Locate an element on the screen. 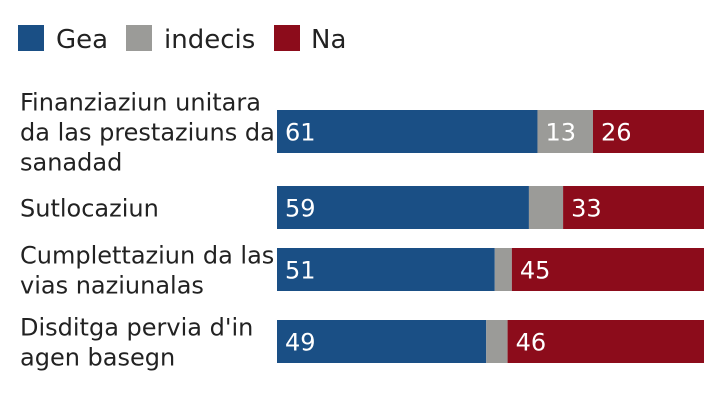 The width and height of the screenshot is (720, 409). legend-label-indecis: indecis is located at coordinates (209, 40).